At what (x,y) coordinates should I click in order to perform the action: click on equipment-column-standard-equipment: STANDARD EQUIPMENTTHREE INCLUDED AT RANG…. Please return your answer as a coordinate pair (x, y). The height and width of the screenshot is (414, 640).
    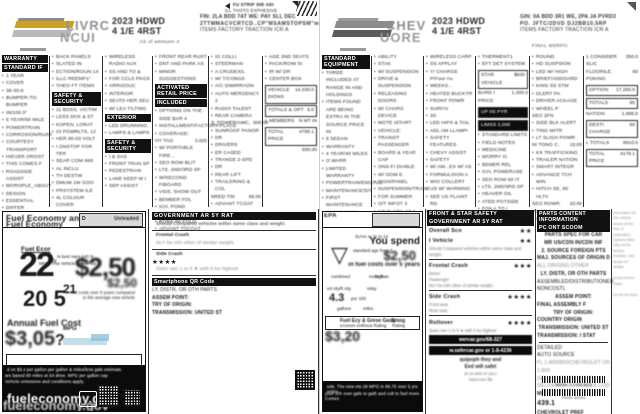
    Looking at the image, I should click on (351, 183).